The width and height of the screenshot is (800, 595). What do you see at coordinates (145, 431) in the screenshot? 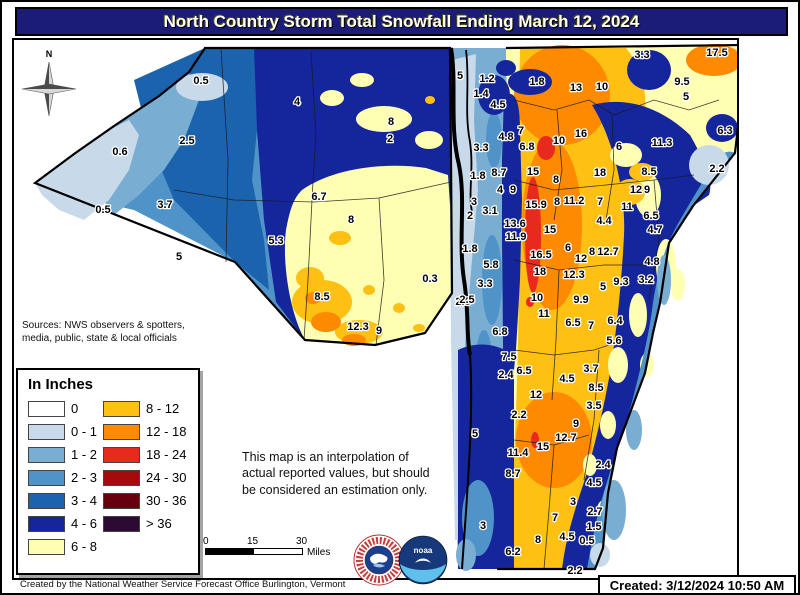
I see `legend-item: 12 - 18` at bounding box center [145, 431].